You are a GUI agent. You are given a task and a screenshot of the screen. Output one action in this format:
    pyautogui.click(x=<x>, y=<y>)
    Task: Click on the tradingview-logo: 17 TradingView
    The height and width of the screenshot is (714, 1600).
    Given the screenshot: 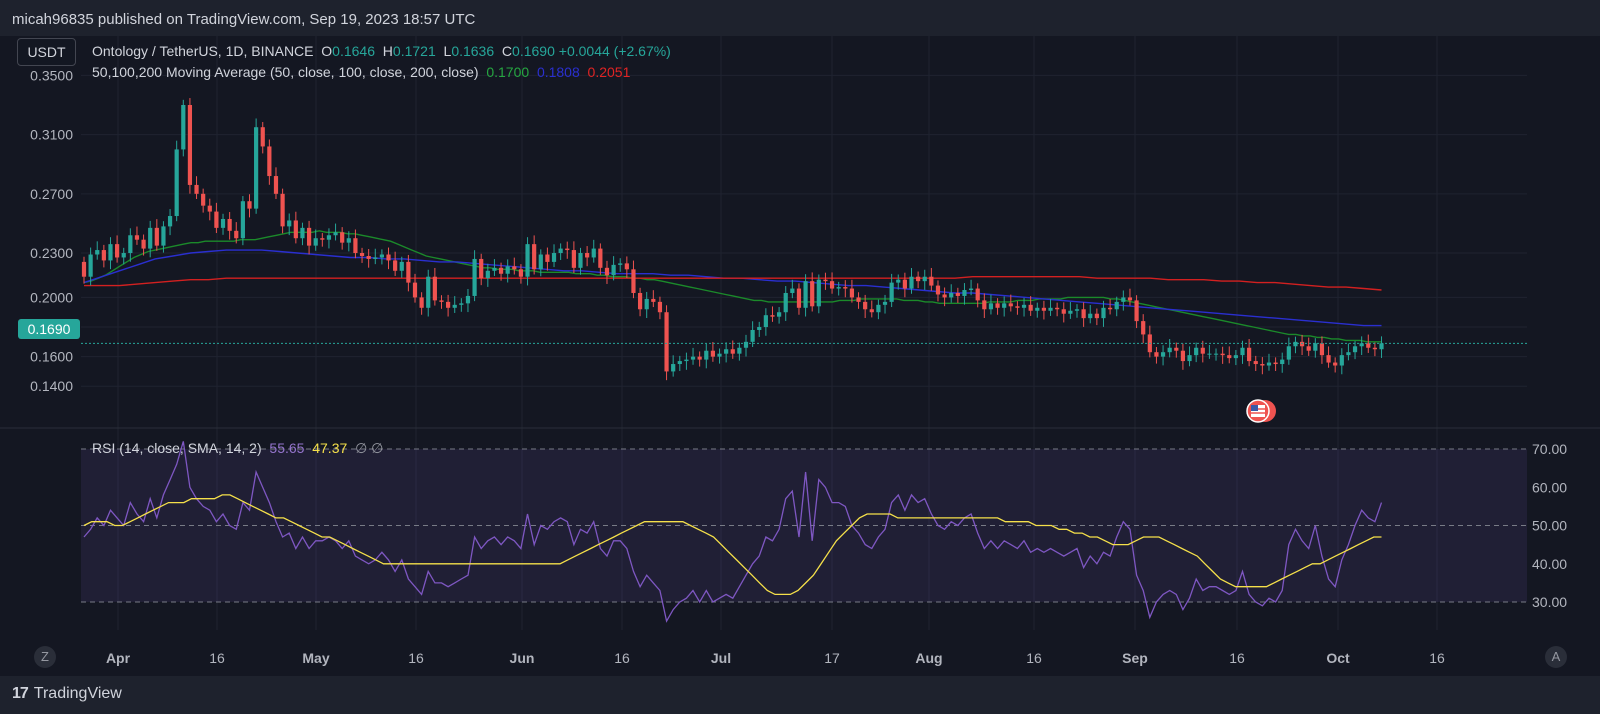 What is the action you would take?
    pyautogui.click(x=67, y=694)
    